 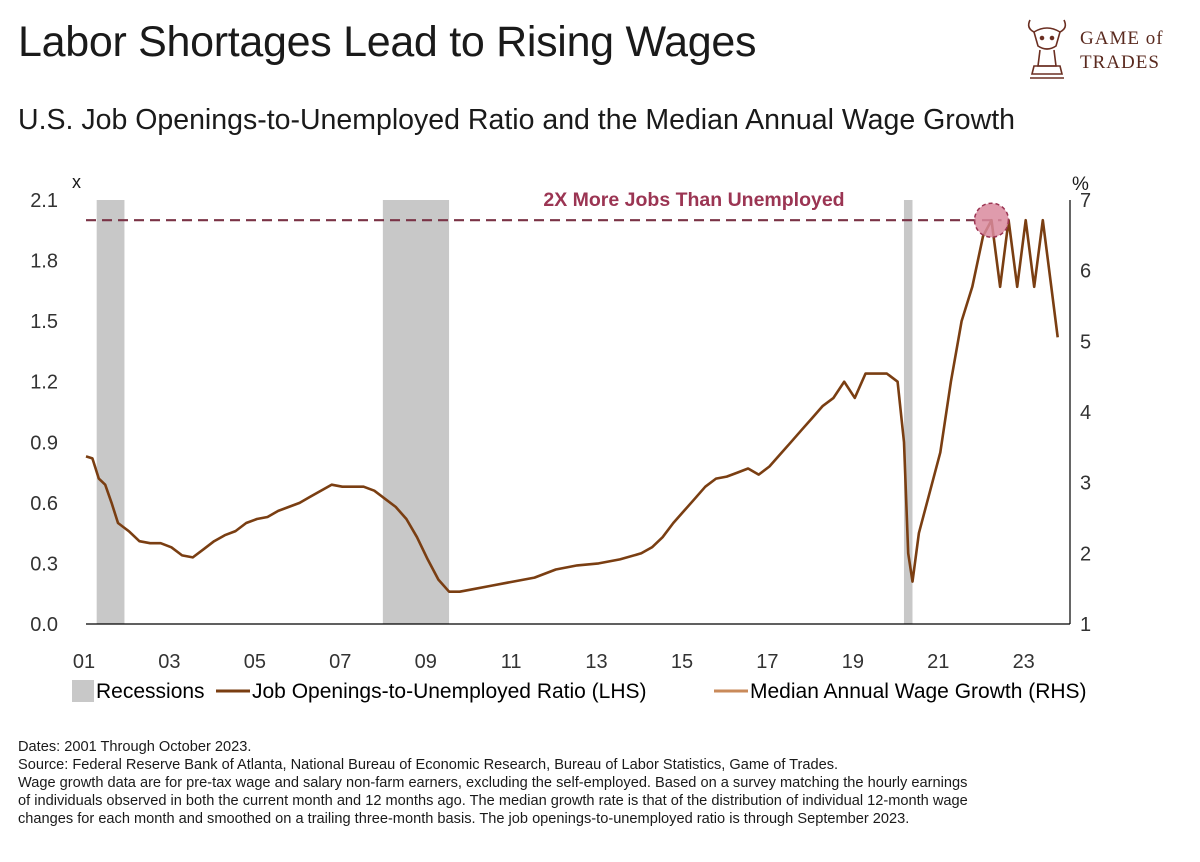 What do you see at coordinates (1122, 38) in the screenshot?
I see `logo-line-1: GAME of` at bounding box center [1122, 38].